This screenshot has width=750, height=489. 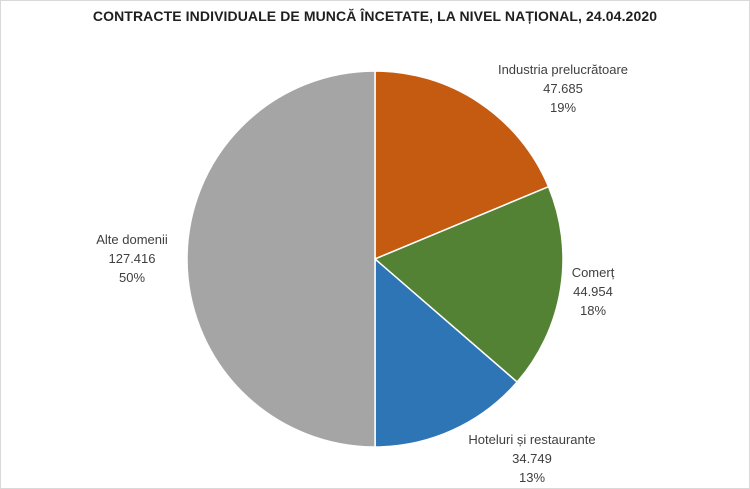 What do you see at coordinates (132, 239) in the screenshot?
I see `data-label-category-4: Alte domenii` at bounding box center [132, 239].